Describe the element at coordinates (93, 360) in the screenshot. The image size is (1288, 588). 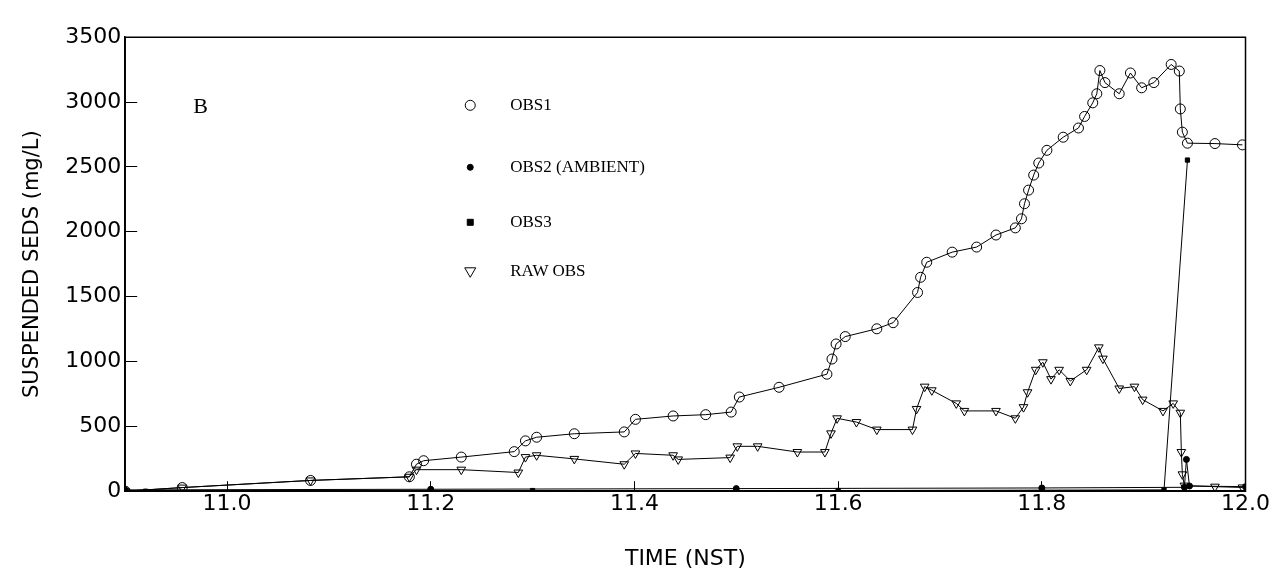
I see `y-tick-label: 1000` at that location.